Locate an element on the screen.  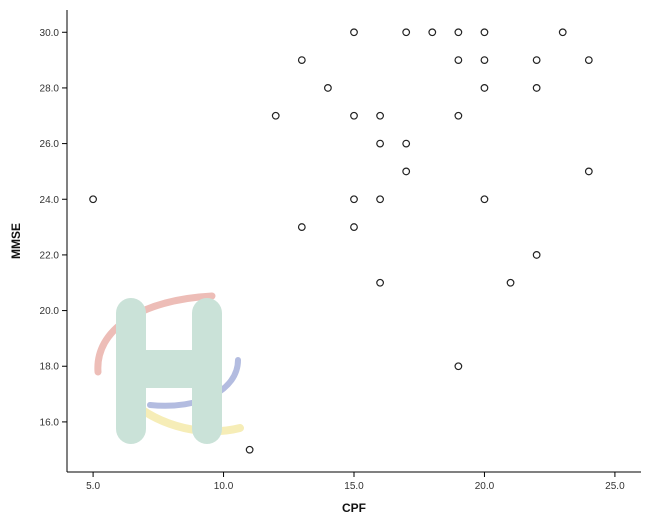
x-axis-ticks: 5.0 10.0 15.0 20.0 25.0 is located at coordinates (355, 482).